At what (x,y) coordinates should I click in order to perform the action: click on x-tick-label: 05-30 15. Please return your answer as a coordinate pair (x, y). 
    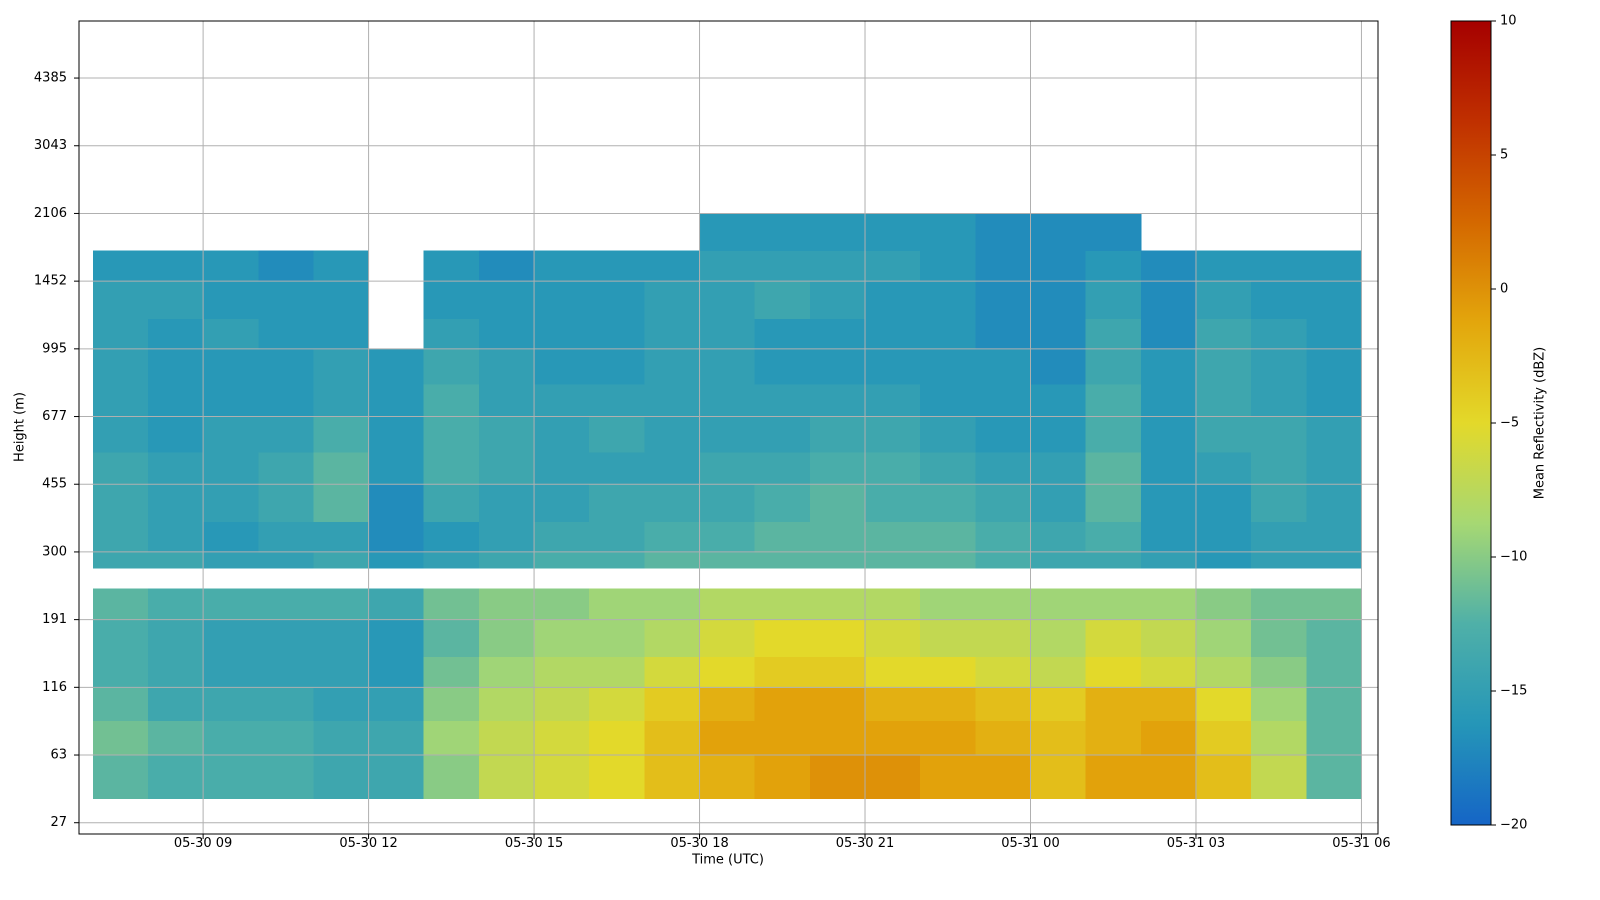
    Looking at the image, I should click on (534, 843).